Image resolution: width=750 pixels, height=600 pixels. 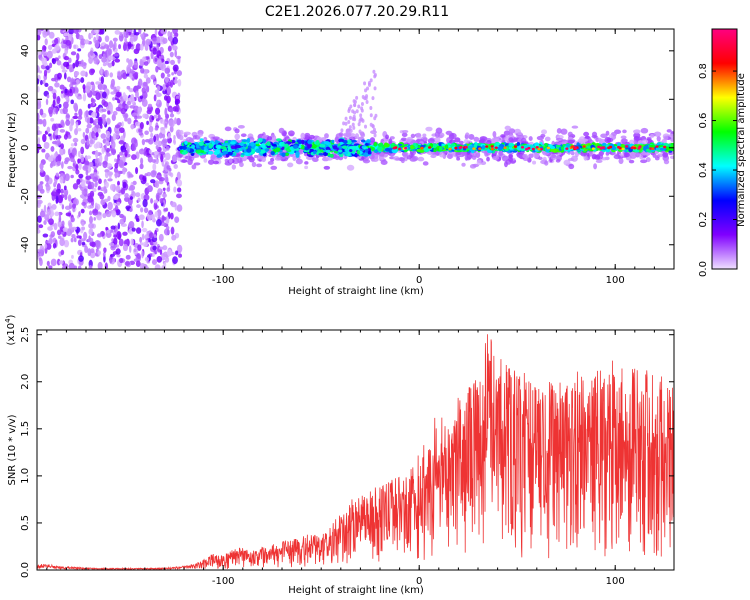 What do you see at coordinates (25, 429) in the screenshot?
I see `snr-y-tick-label: 1.5` at bounding box center [25, 429].